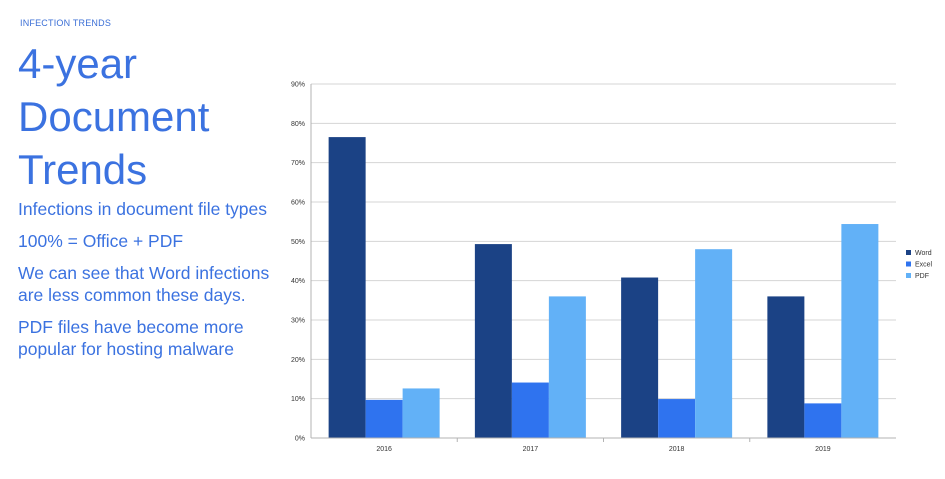 The image size is (945, 479). What do you see at coordinates (298, 124) in the screenshot?
I see `y-tick-label: 80%` at bounding box center [298, 124].